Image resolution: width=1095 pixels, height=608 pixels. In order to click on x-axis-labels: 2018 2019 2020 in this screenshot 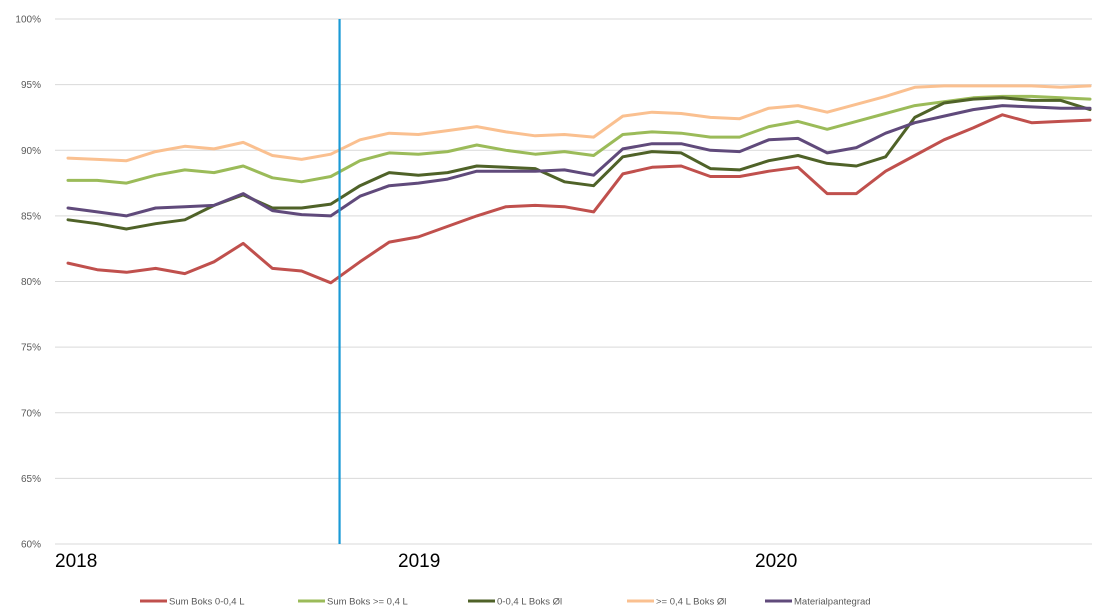, I will do `click(426, 561)`.